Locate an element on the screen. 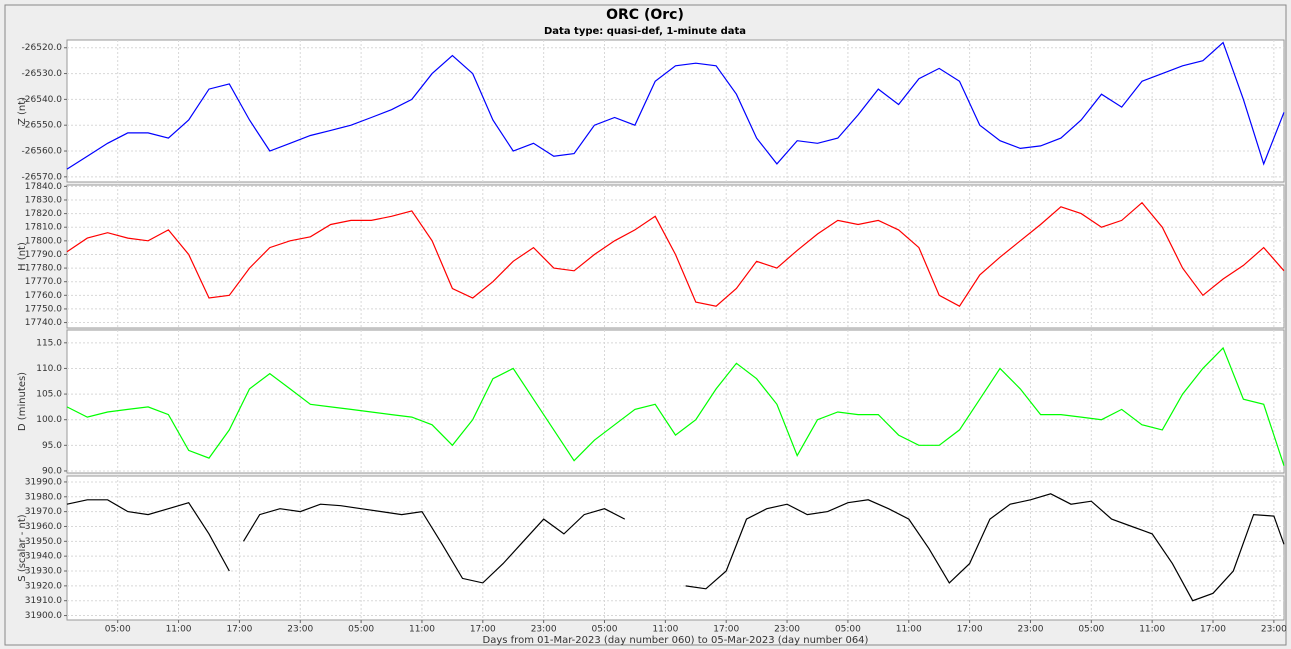  y-axis-label: Z (nt) is located at coordinates (22, 111).